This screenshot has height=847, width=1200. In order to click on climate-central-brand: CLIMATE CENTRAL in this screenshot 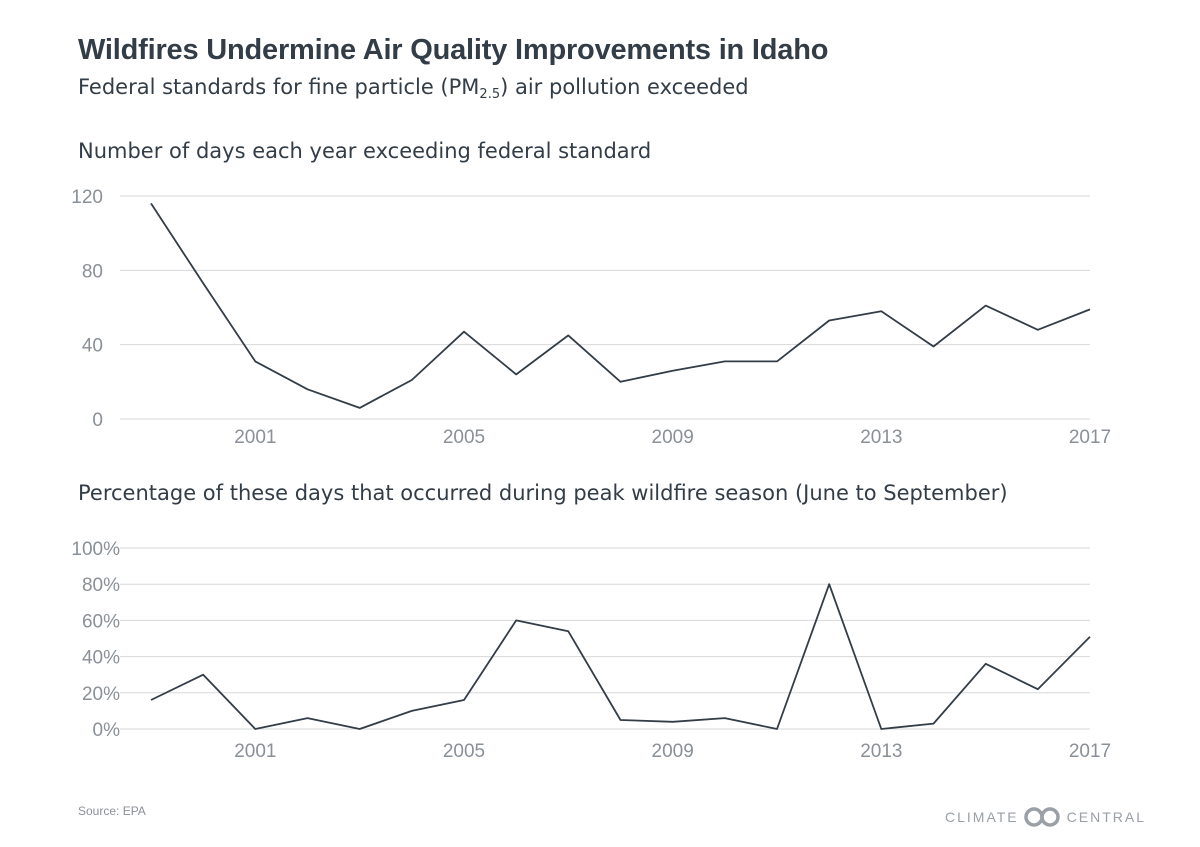, I will do `click(1045, 817)`.